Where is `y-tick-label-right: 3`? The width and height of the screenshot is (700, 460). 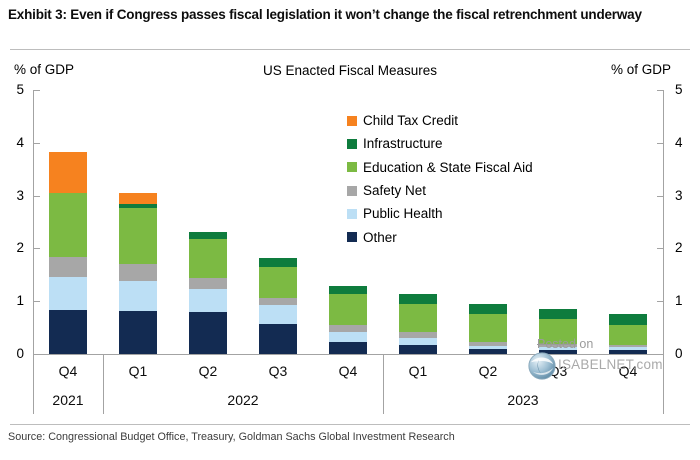 y-tick-label-right: 3 is located at coordinates (679, 195).